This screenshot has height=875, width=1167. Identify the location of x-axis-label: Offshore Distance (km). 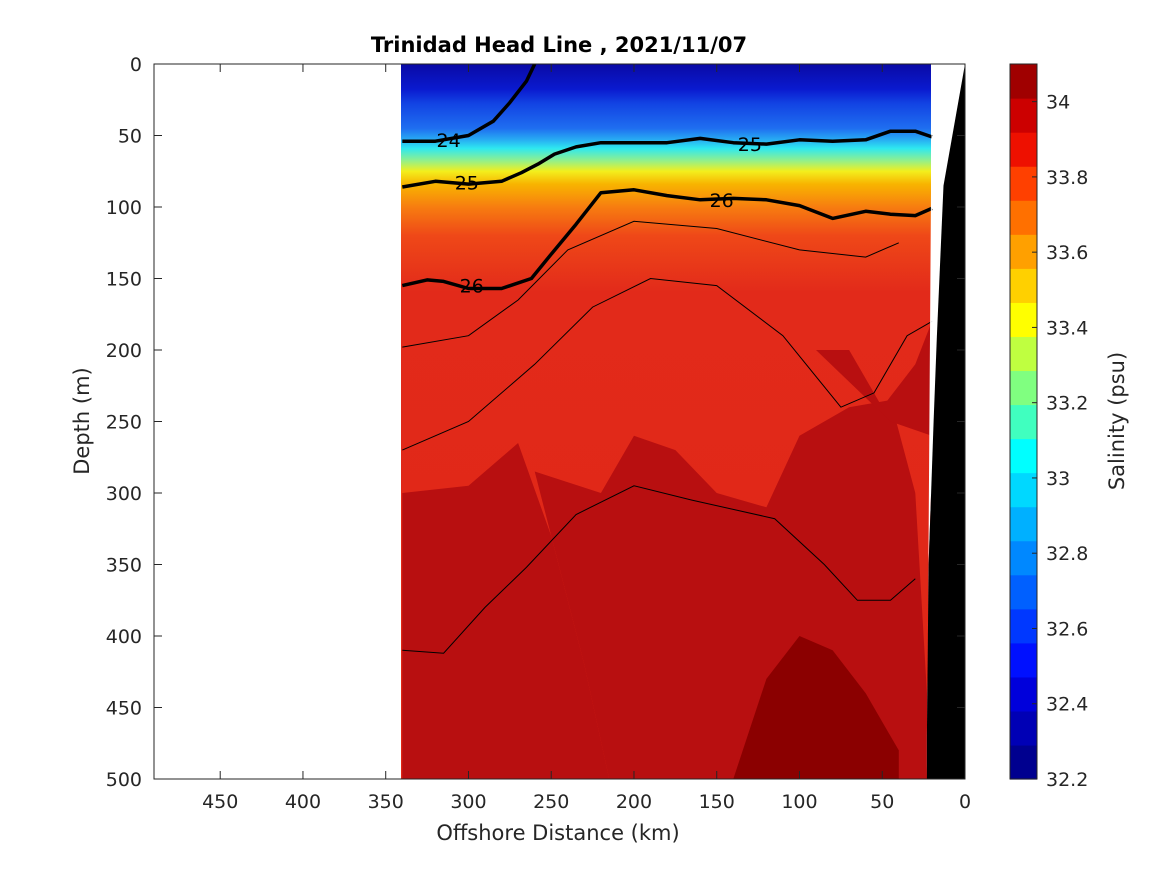
(557, 833).